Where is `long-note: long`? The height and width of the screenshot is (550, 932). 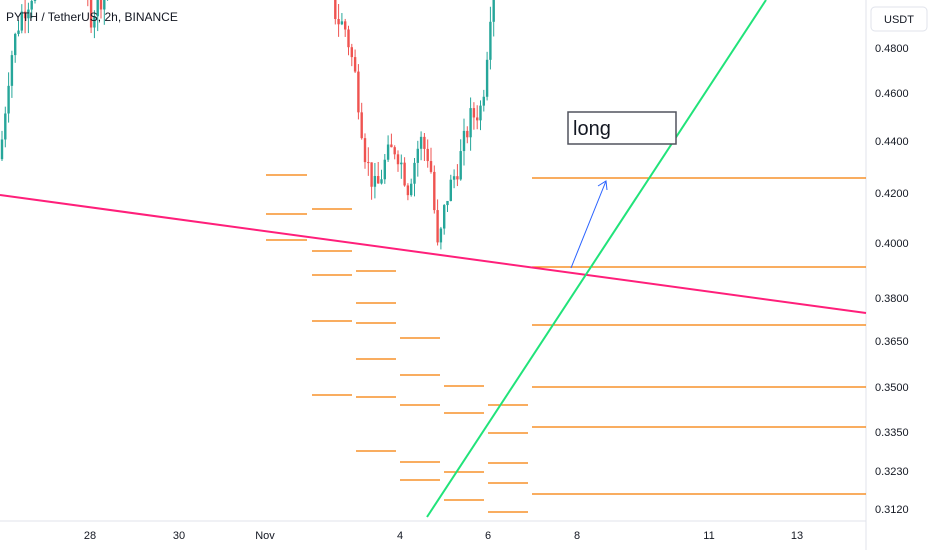 long-note: long is located at coordinates (622, 128).